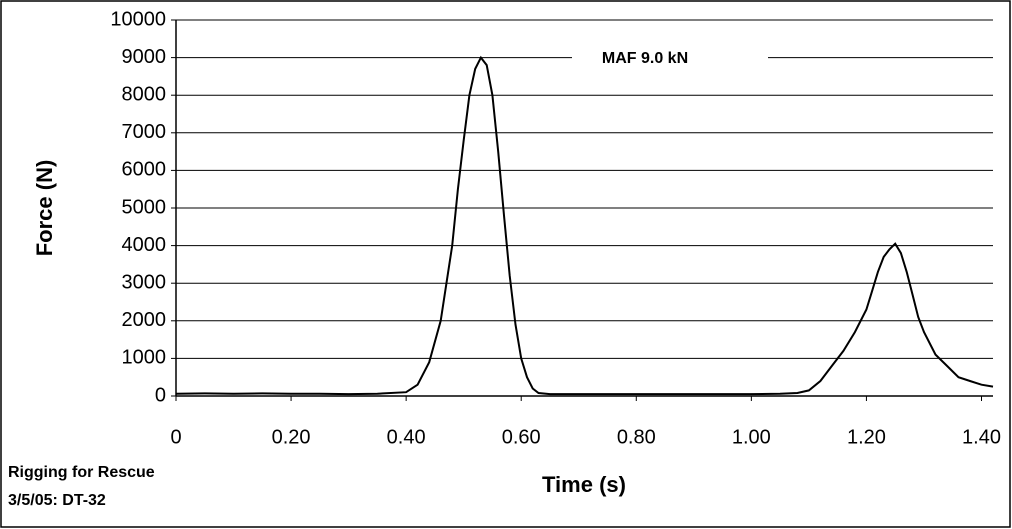  What do you see at coordinates (521, 437) in the screenshot?
I see `x-tick-label: 0.60` at bounding box center [521, 437].